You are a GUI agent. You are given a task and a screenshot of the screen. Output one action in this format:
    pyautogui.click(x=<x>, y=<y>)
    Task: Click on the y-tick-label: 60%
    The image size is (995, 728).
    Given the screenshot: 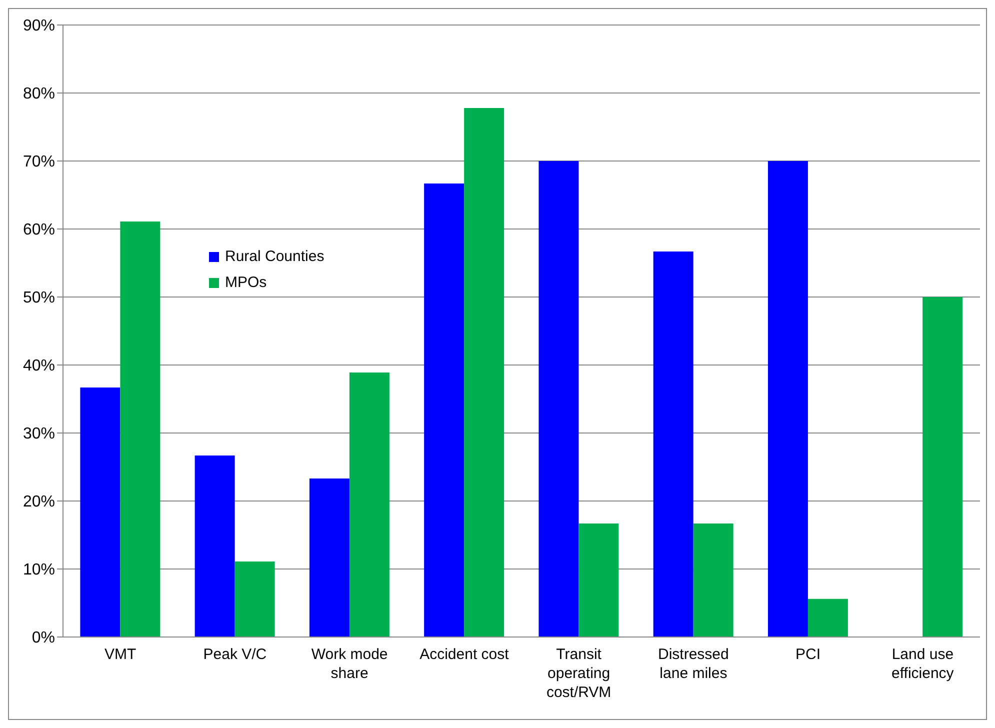 What is the action you would take?
    pyautogui.click(x=38, y=230)
    